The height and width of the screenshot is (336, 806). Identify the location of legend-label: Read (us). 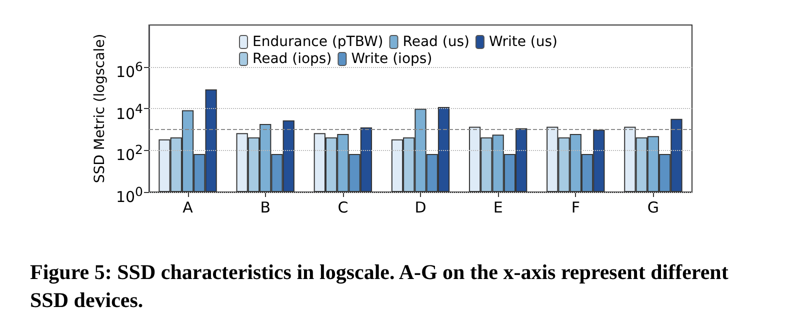
(436, 42).